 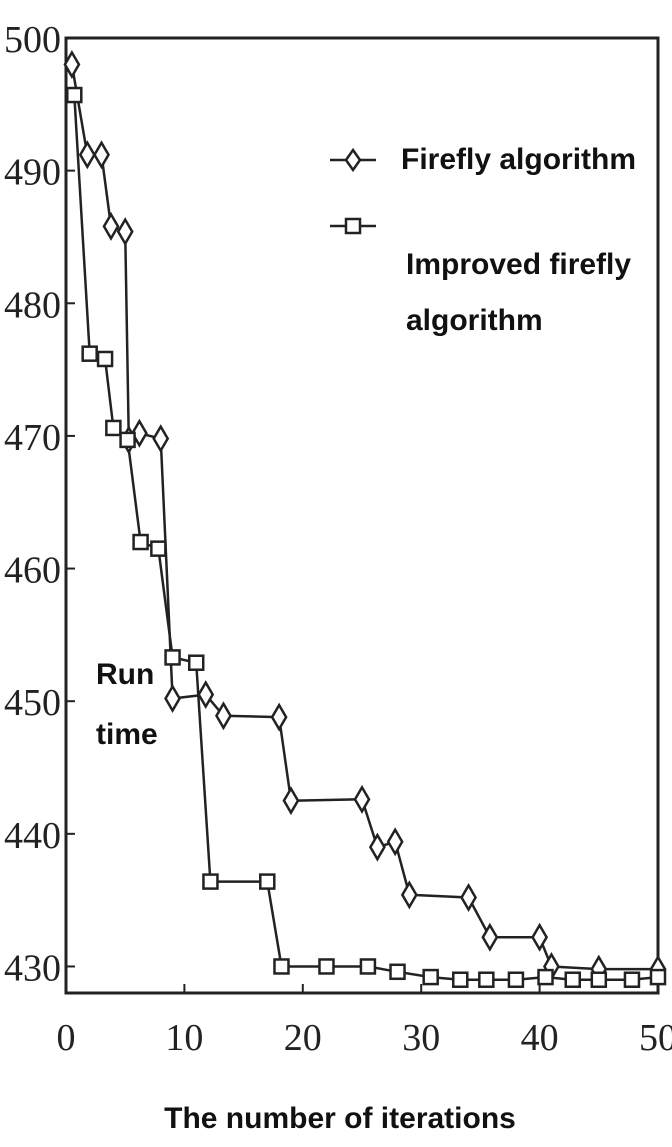 I want to click on run-time-annotation-line2: time, so click(x=127, y=734).